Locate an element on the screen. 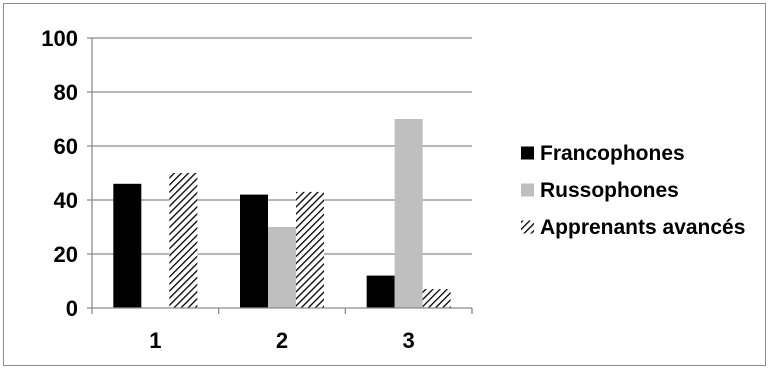 The image size is (771, 372). legend-label: Francophones is located at coordinates (612, 153).